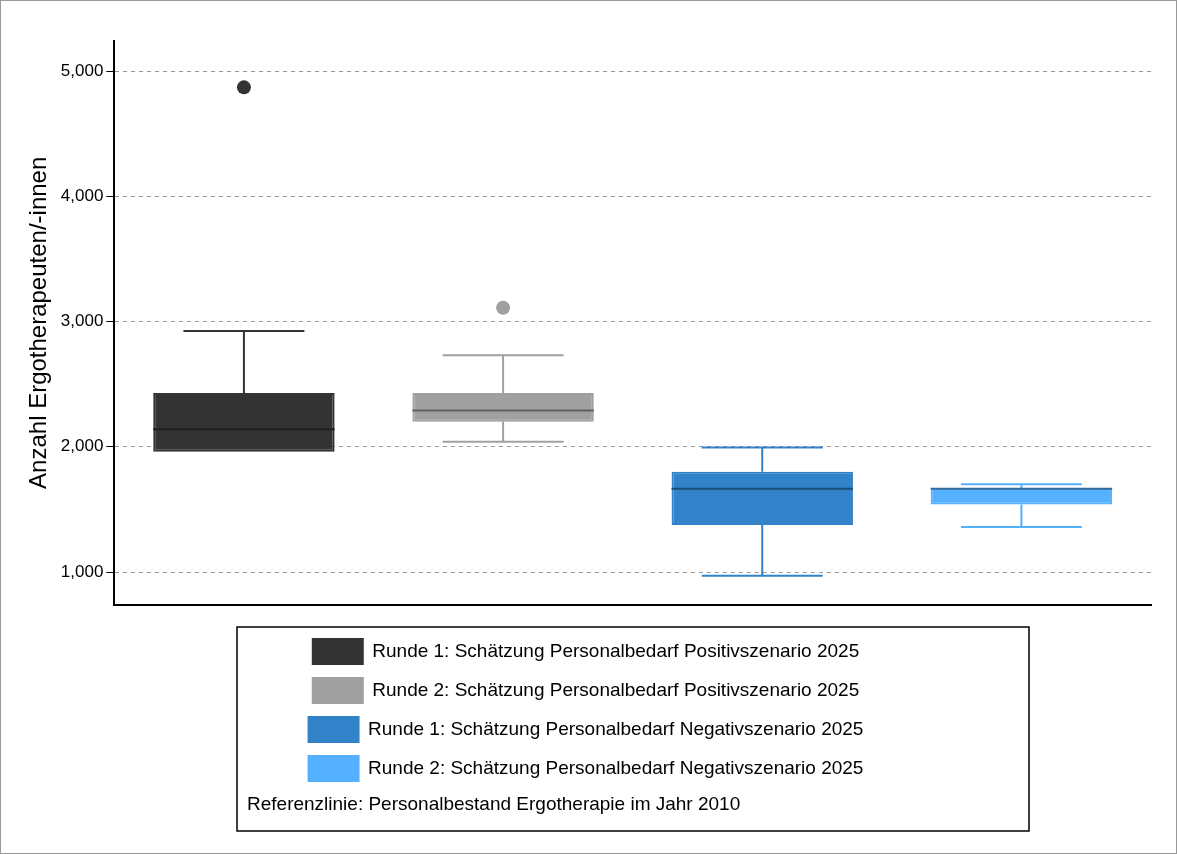 Image resolution: width=1177 pixels, height=854 pixels. Describe the element at coordinates (616, 650) in the screenshot. I see `legend-label: Runde 1: Schätzung Personalbedarf Positivszenario 2025` at that location.